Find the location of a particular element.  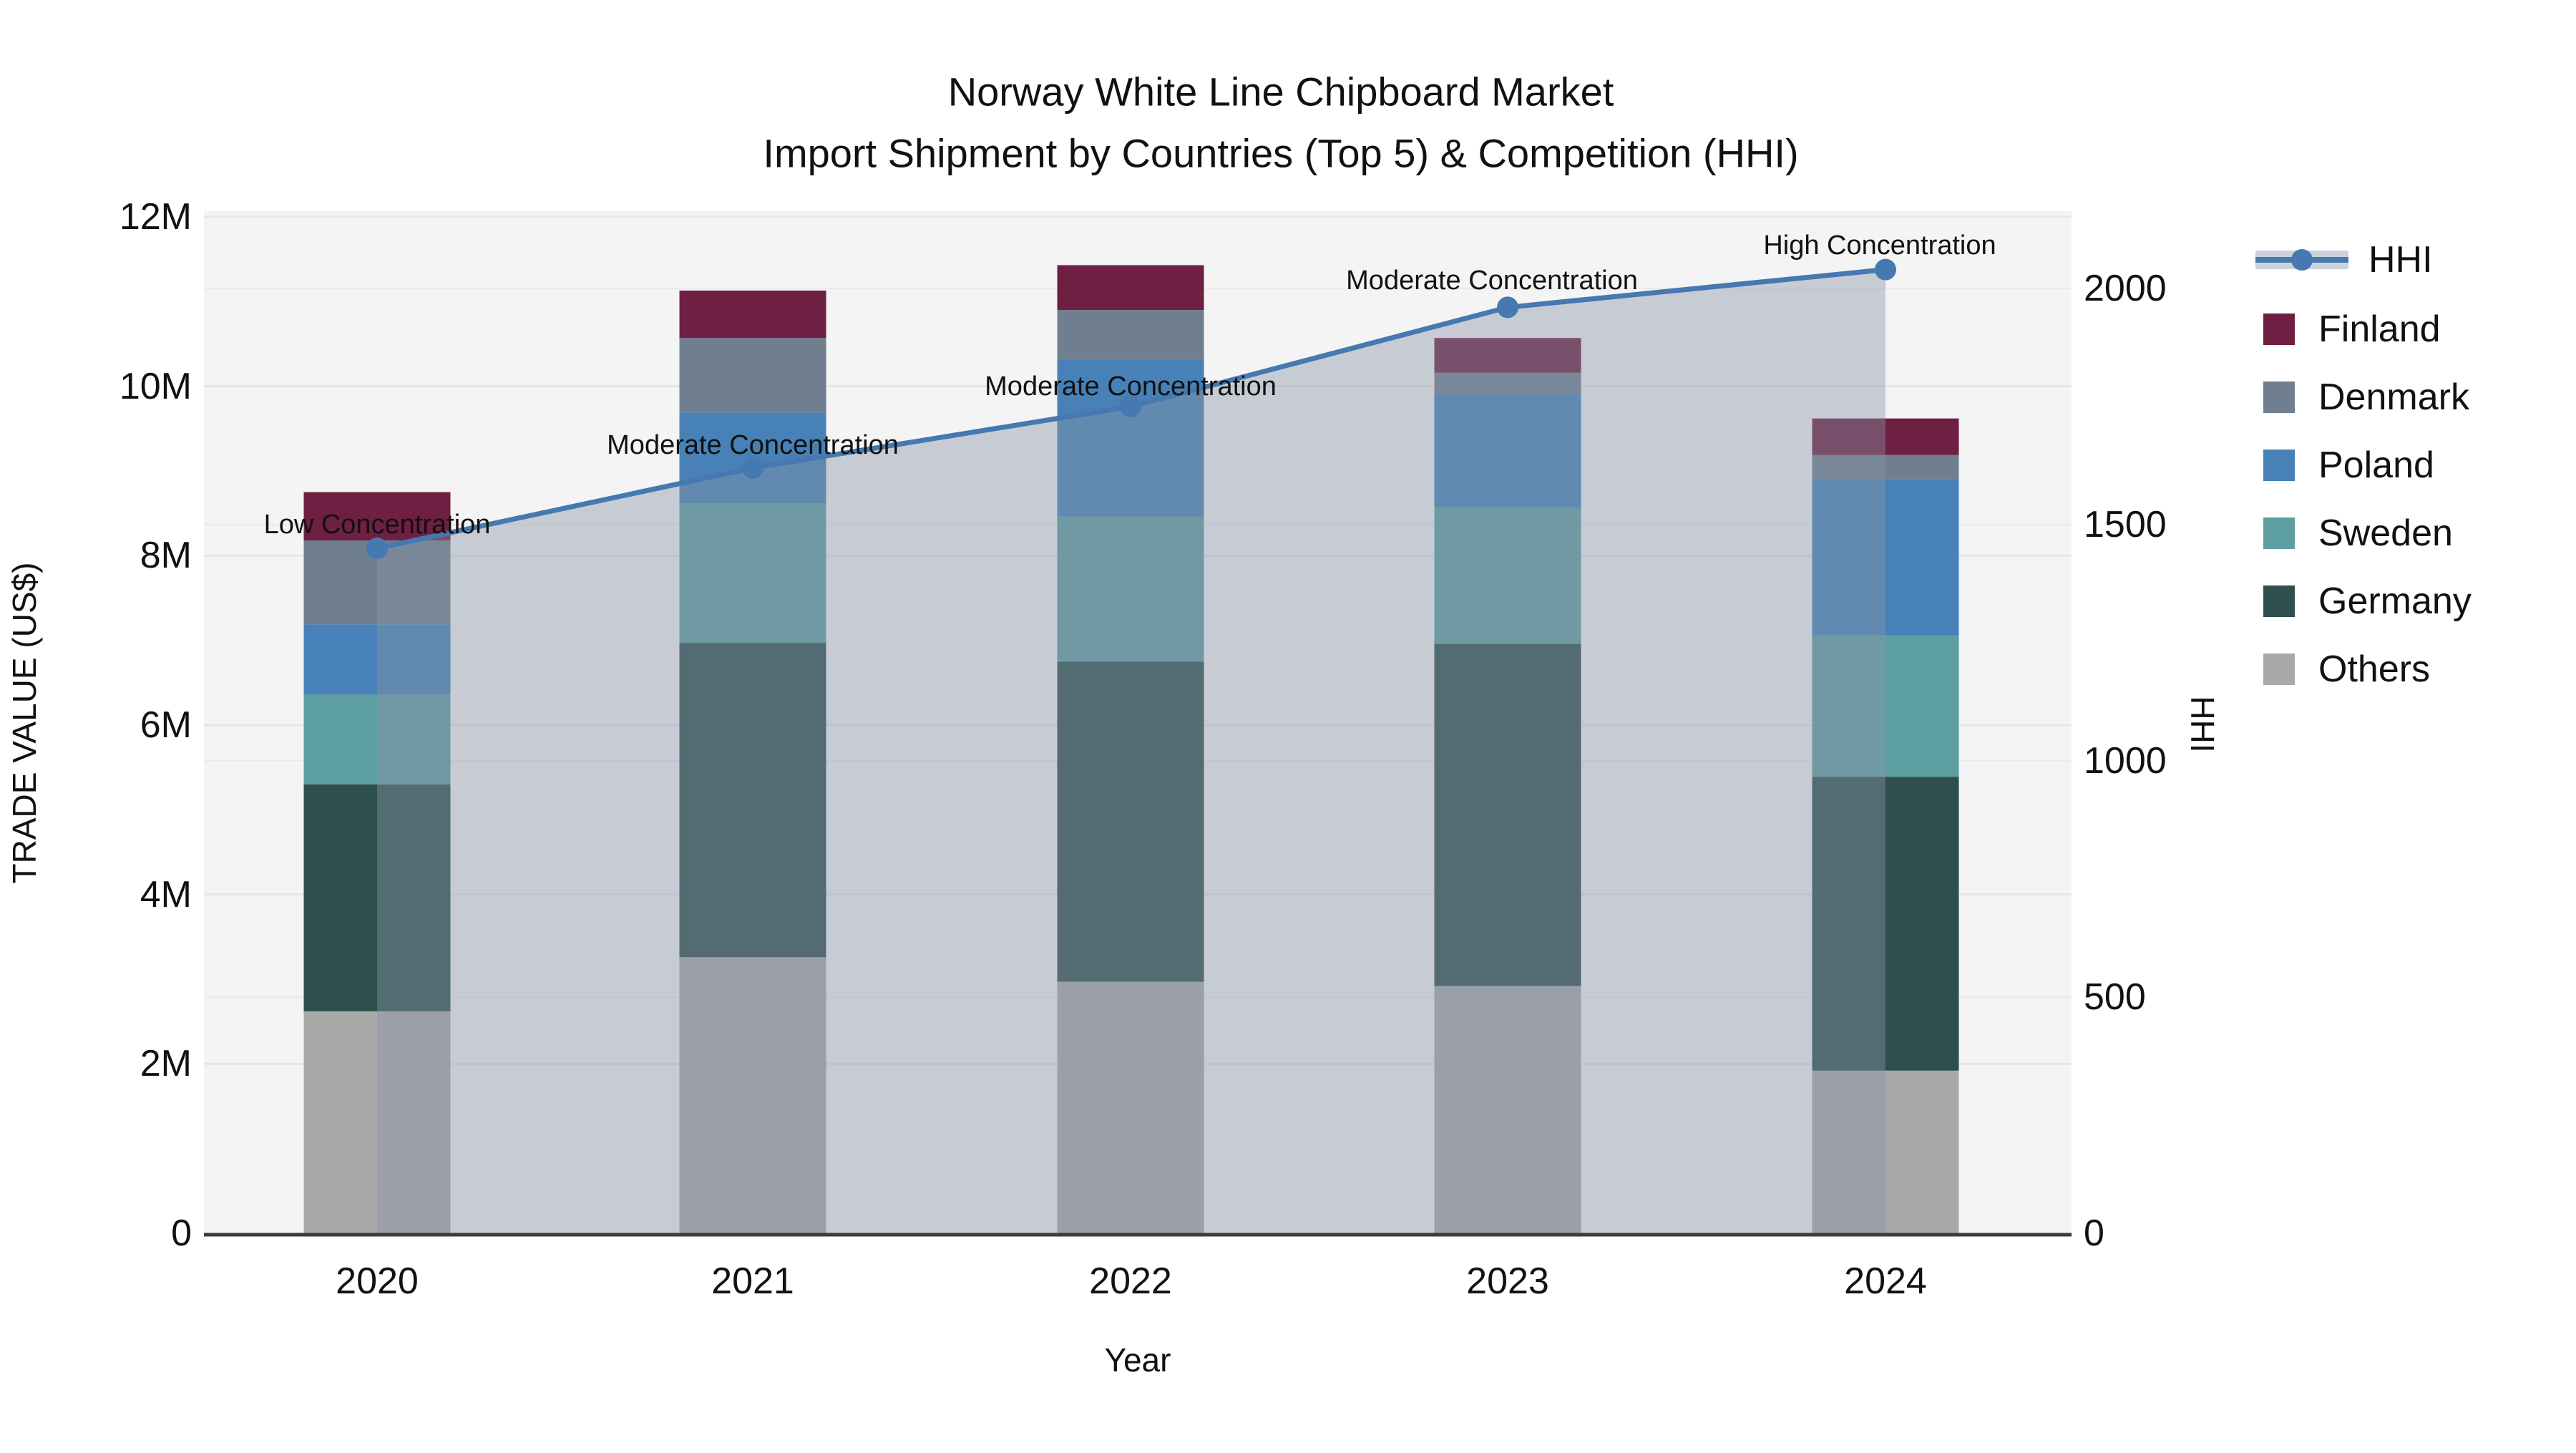

finland-swatch is located at coordinates (2279, 329).